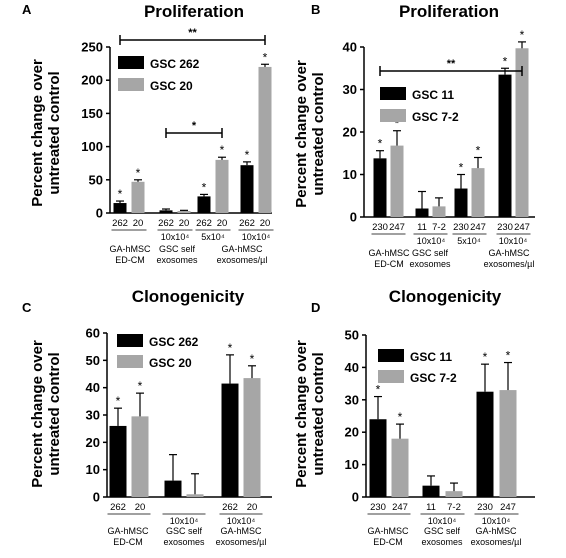  I want to click on panel-letter: C, so click(27, 307).